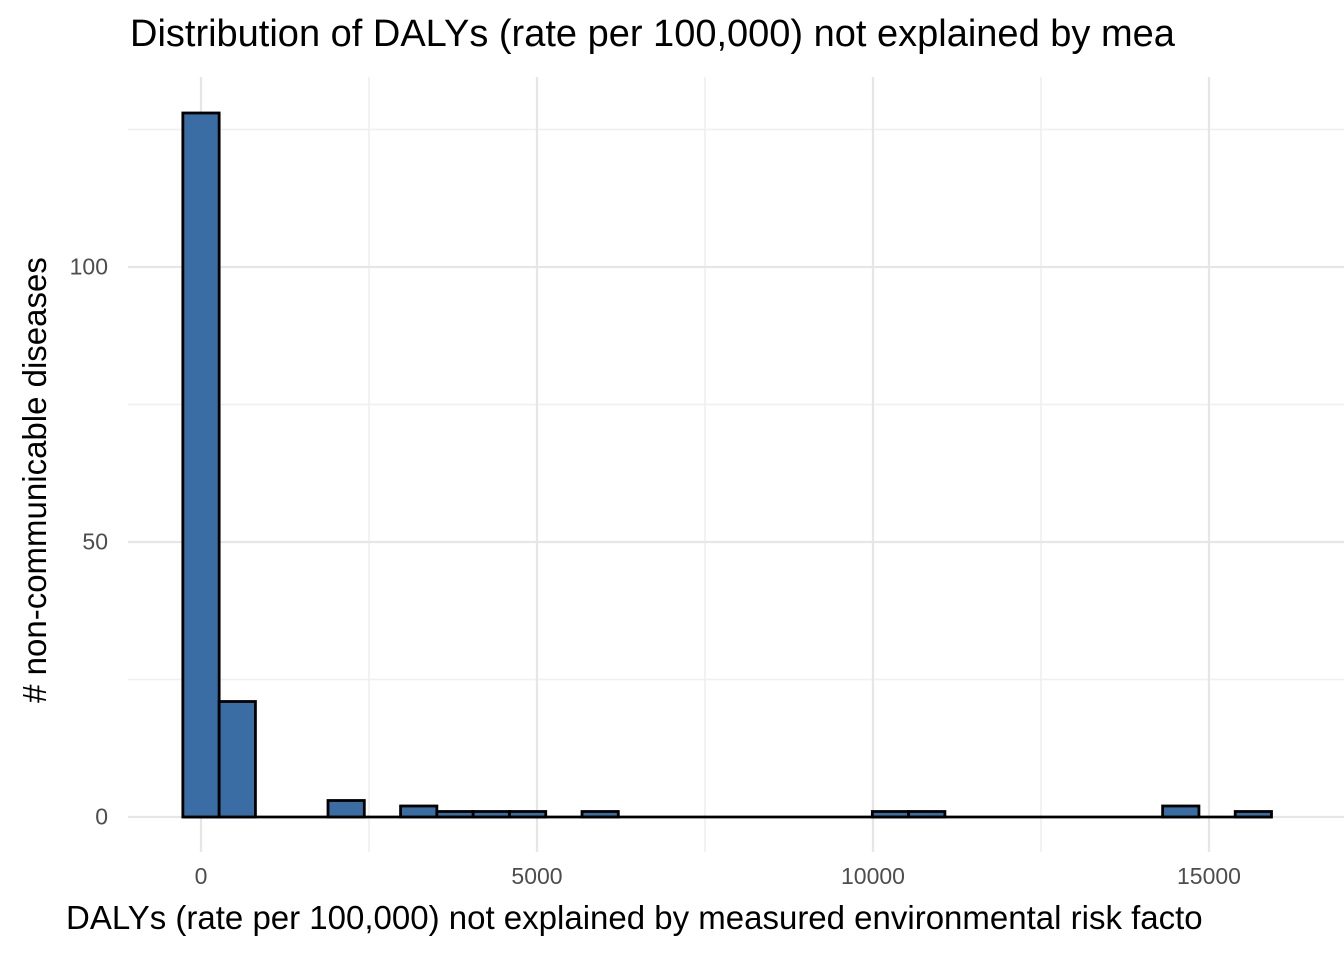 This screenshot has width=1344, height=960. What do you see at coordinates (873, 876) in the screenshot?
I see `x-tick-label: 10000` at bounding box center [873, 876].